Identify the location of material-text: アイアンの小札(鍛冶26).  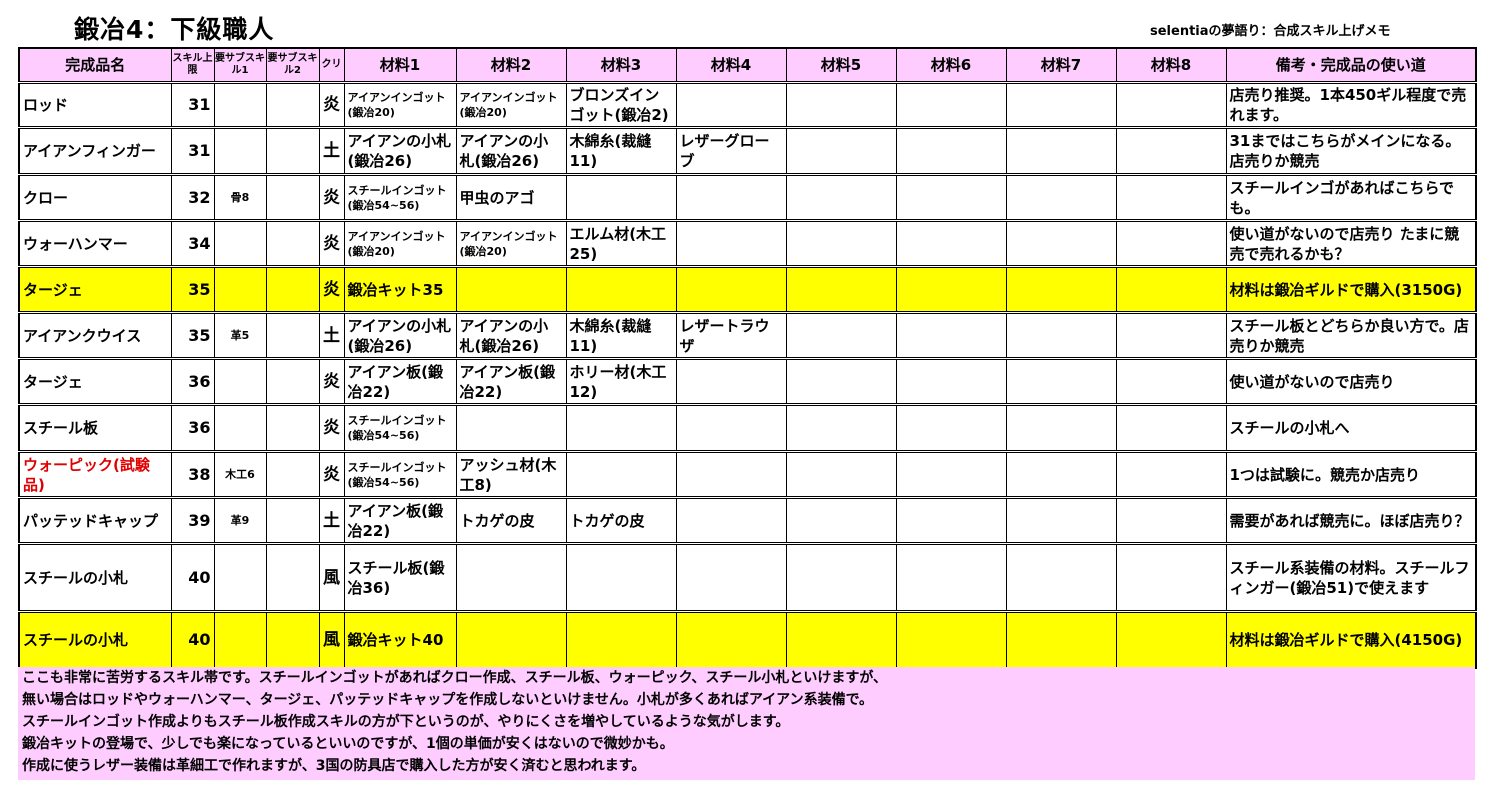
(504, 151).